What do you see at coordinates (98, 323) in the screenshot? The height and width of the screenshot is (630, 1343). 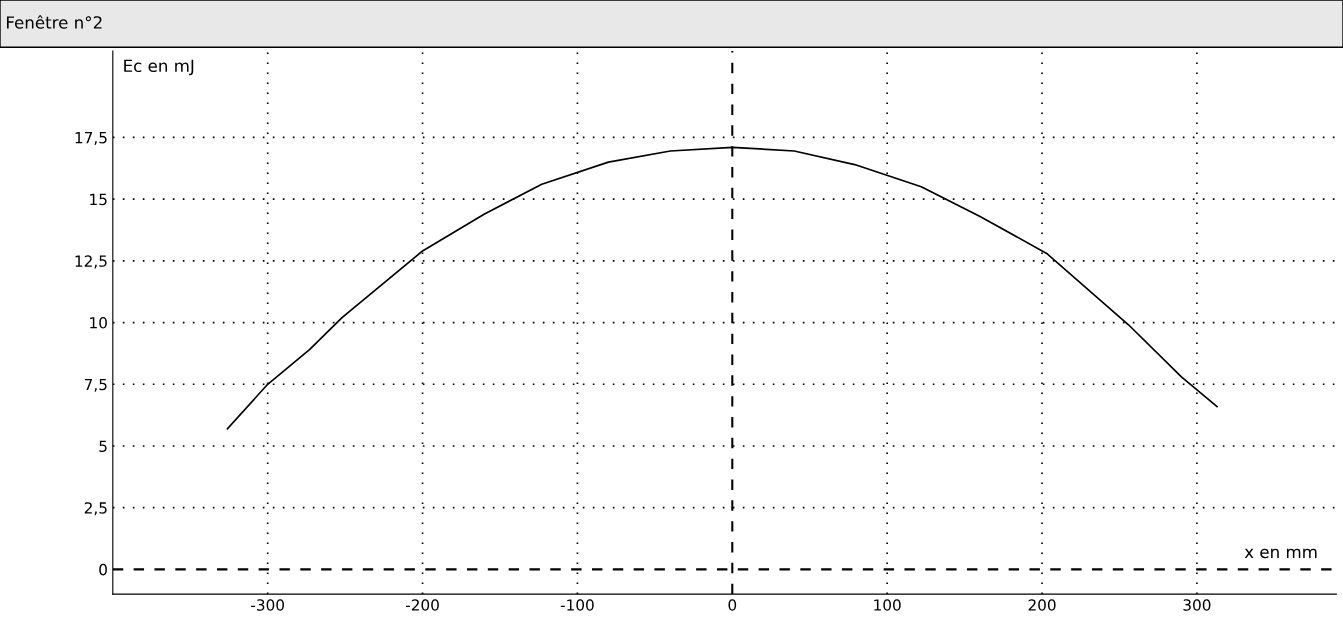 I see `y-tick-label: 10` at bounding box center [98, 323].